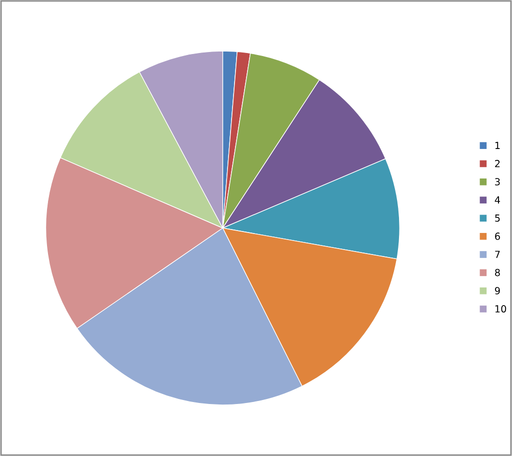 This screenshot has width=512, height=456. What do you see at coordinates (497, 236) in the screenshot?
I see `legend-label: 6` at bounding box center [497, 236].